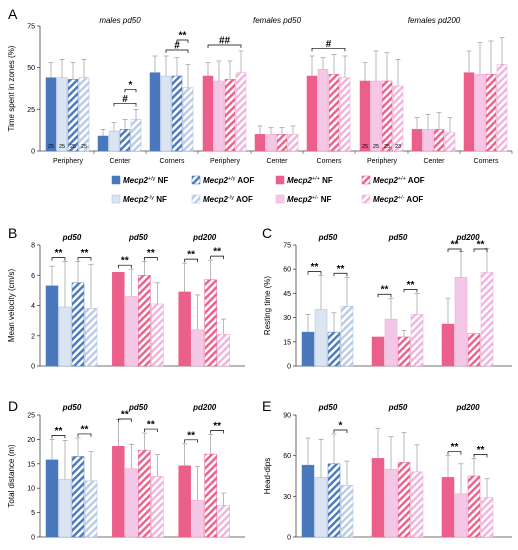  What do you see at coordinates (287, 294) in the screenshot?
I see `panel-c-tick-label: 45` at bounding box center [287, 294].